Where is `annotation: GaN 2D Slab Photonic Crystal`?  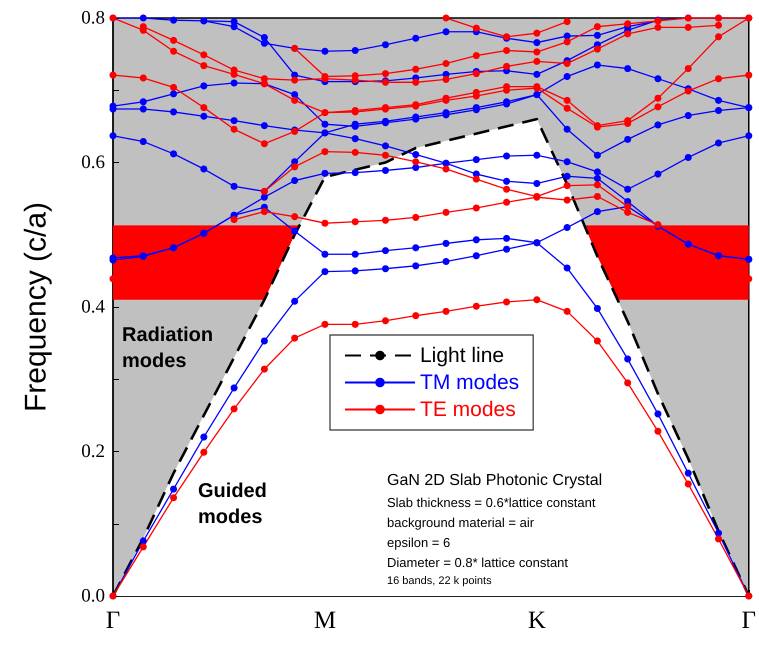
annotation: GaN 2D Slab Photonic Crystal is located at coordinates (494, 480).